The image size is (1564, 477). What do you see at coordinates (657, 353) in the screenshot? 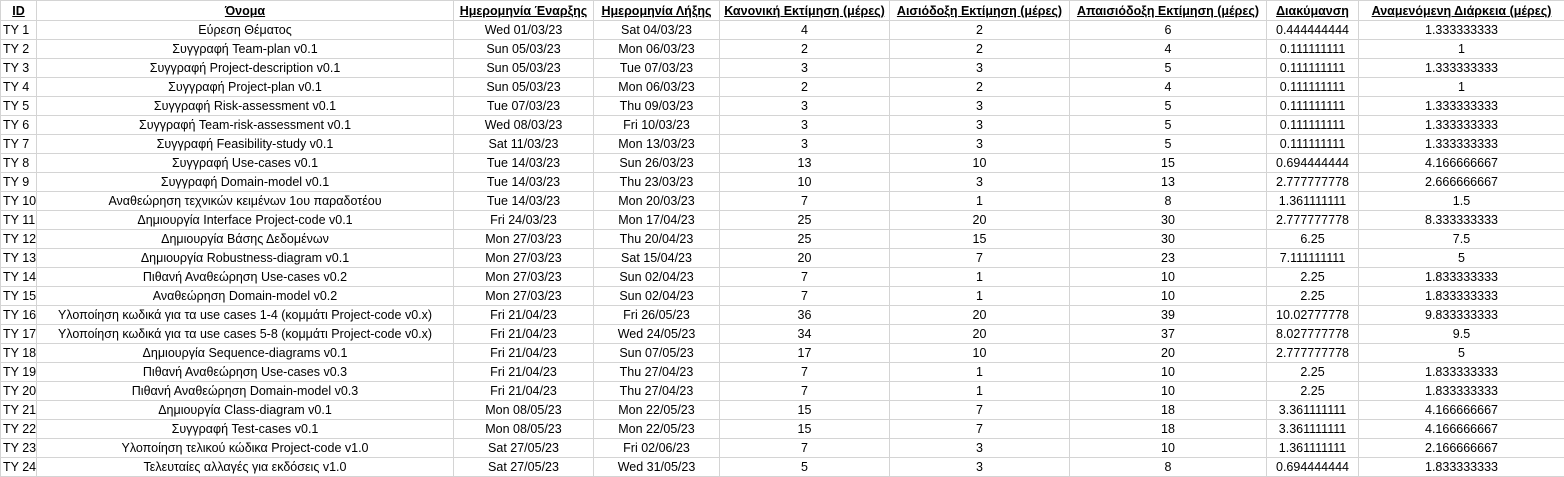
I see `cell-end-date: Sun 07/05/23` at bounding box center [657, 353].